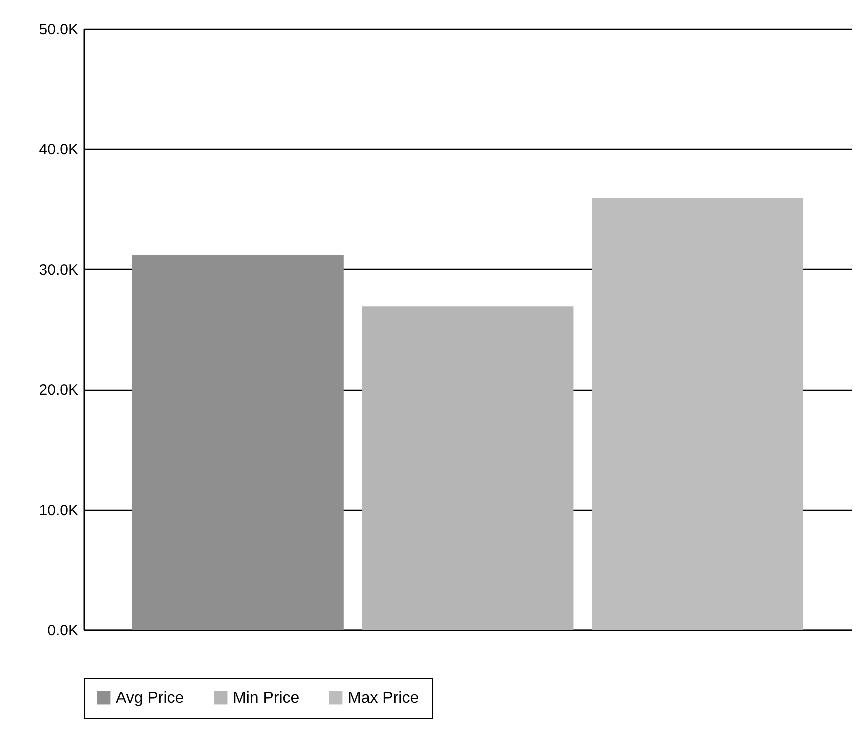  What do you see at coordinates (58, 270) in the screenshot?
I see `y-tick-label: 30.0K` at bounding box center [58, 270].